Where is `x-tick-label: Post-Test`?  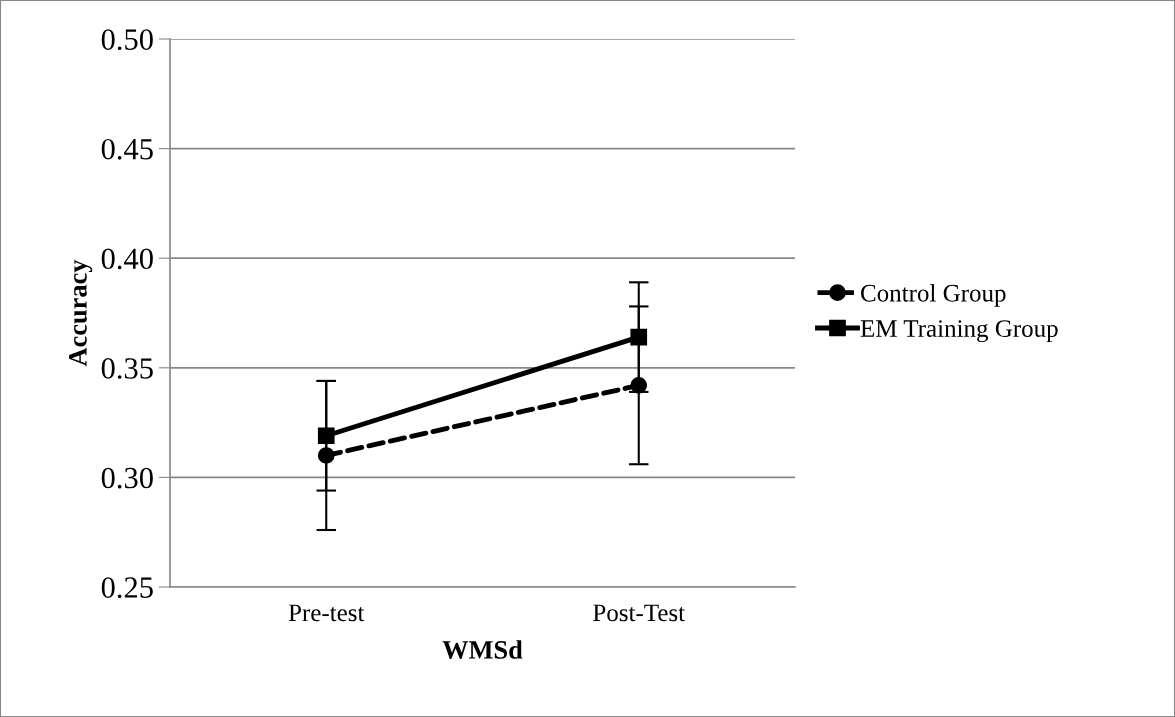
x-tick-label: Post-Test is located at coordinates (639, 613).